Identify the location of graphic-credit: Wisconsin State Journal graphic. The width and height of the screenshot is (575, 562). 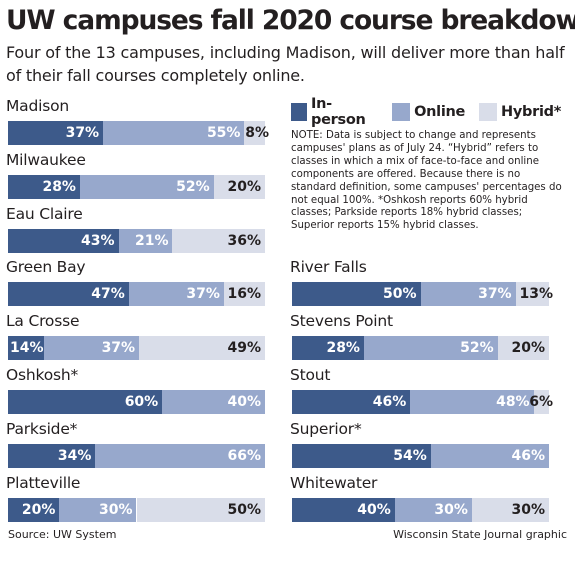
(480, 534).